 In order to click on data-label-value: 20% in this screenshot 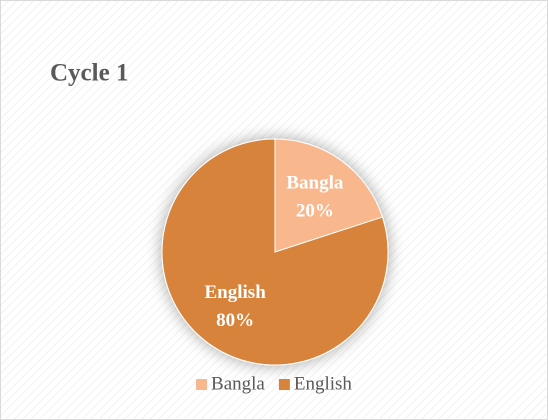, I will do `click(315, 211)`.